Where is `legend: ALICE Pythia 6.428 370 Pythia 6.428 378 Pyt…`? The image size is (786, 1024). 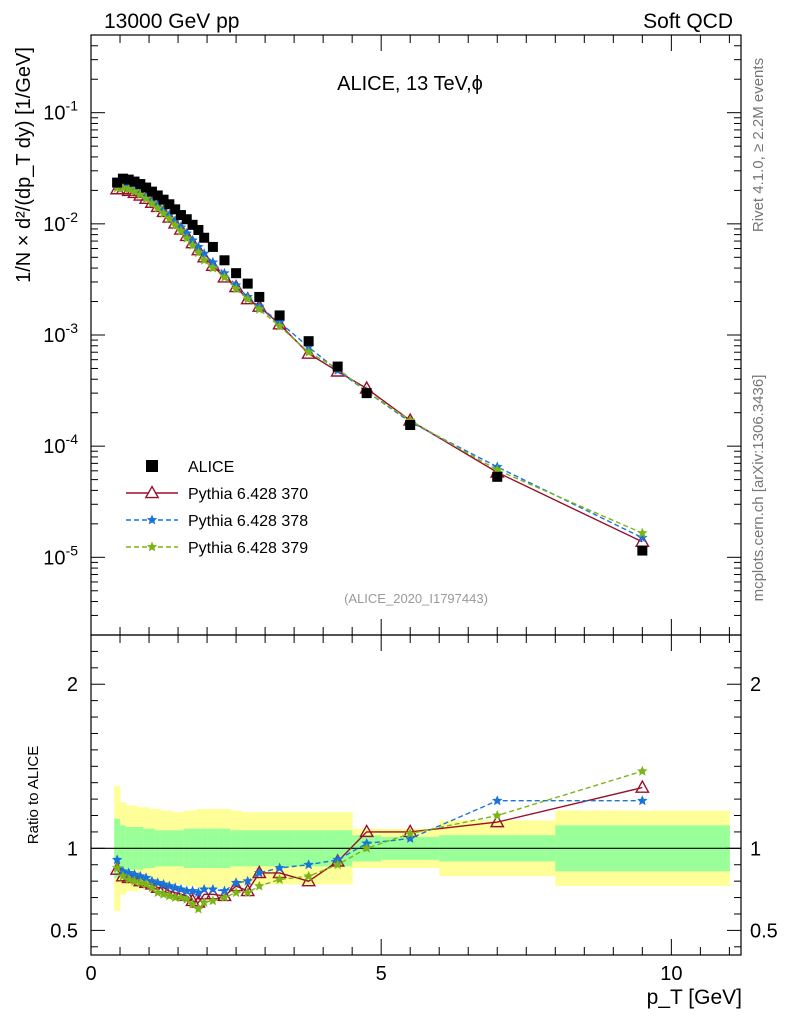
legend: ALICE Pythia 6.428 370 Pythia 6.428 378 Pyt… is located at coordinates (217, 508).